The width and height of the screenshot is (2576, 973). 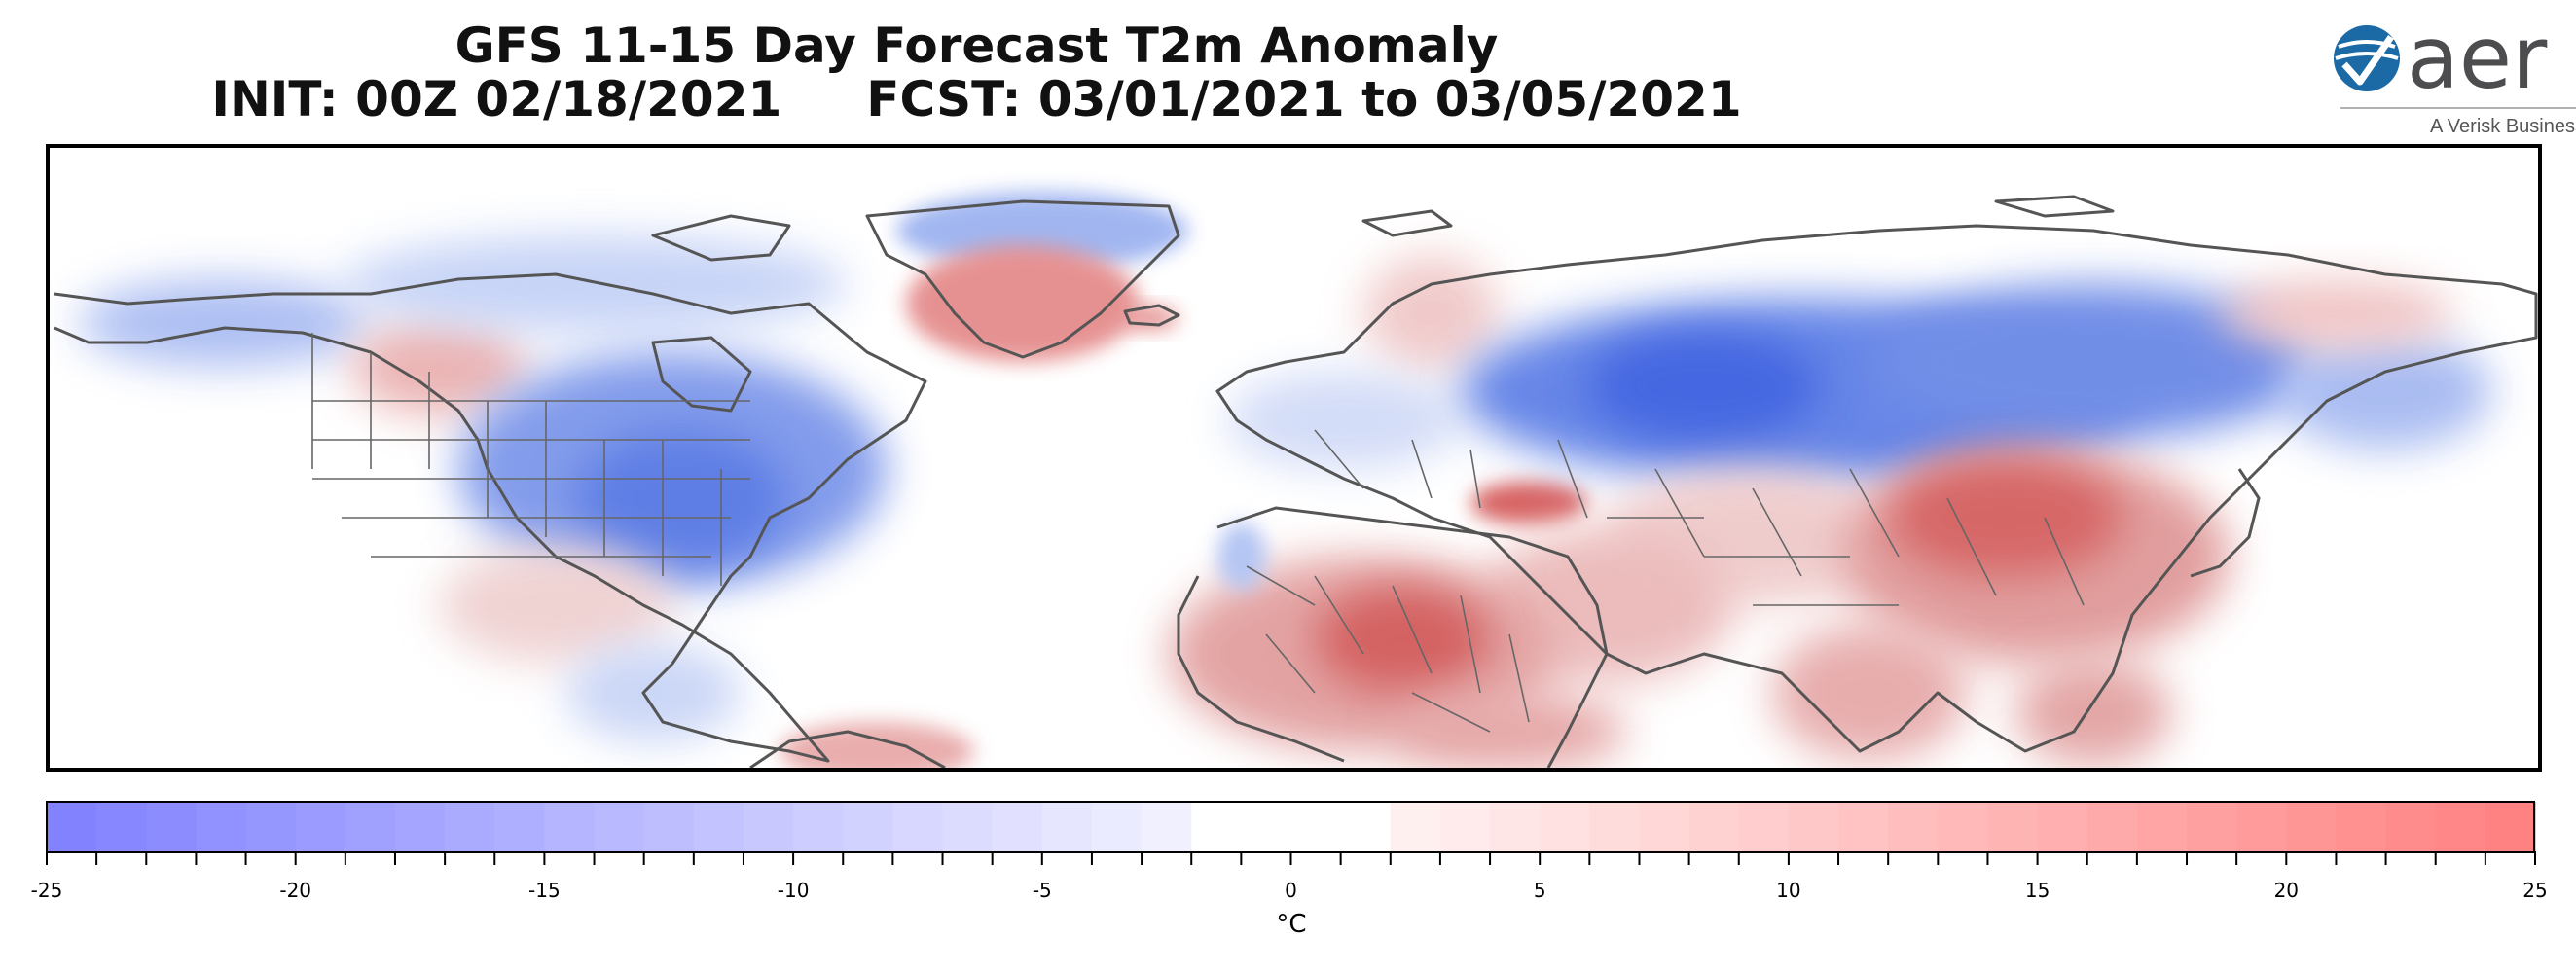 I want to click on colorbar-tick-label: -5, so click(x=1042, y=890).